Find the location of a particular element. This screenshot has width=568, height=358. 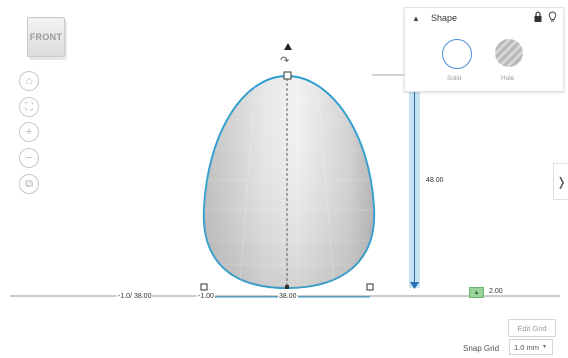

solid-swatch is located at coordinates (457, 54).